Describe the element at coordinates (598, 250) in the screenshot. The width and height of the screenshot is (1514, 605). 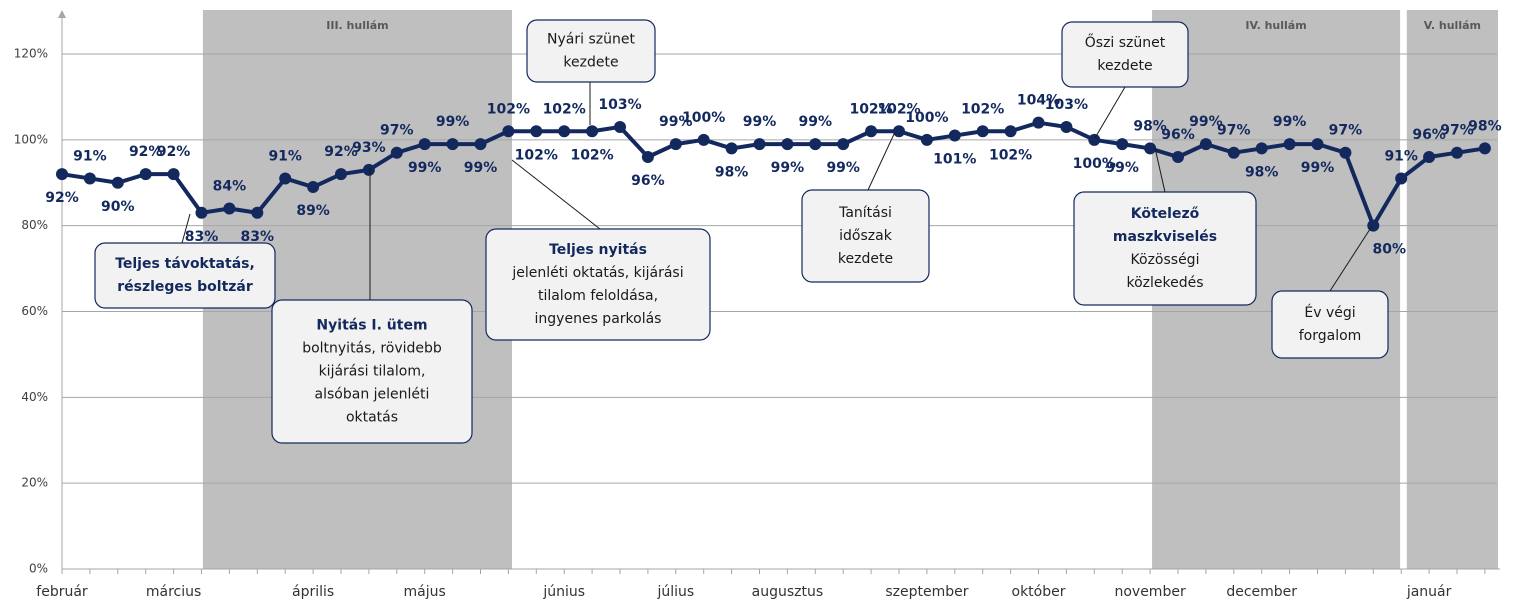
I see `callout-text: Teljes nyitás` at that location.